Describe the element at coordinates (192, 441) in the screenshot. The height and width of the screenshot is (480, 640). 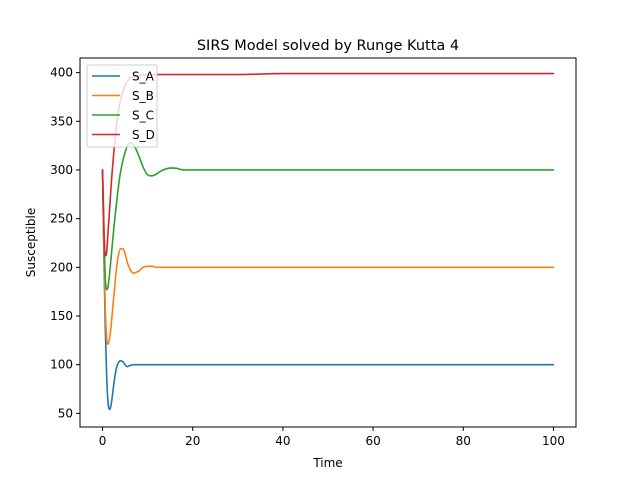
I see `x-tick-label: 20` at that location.